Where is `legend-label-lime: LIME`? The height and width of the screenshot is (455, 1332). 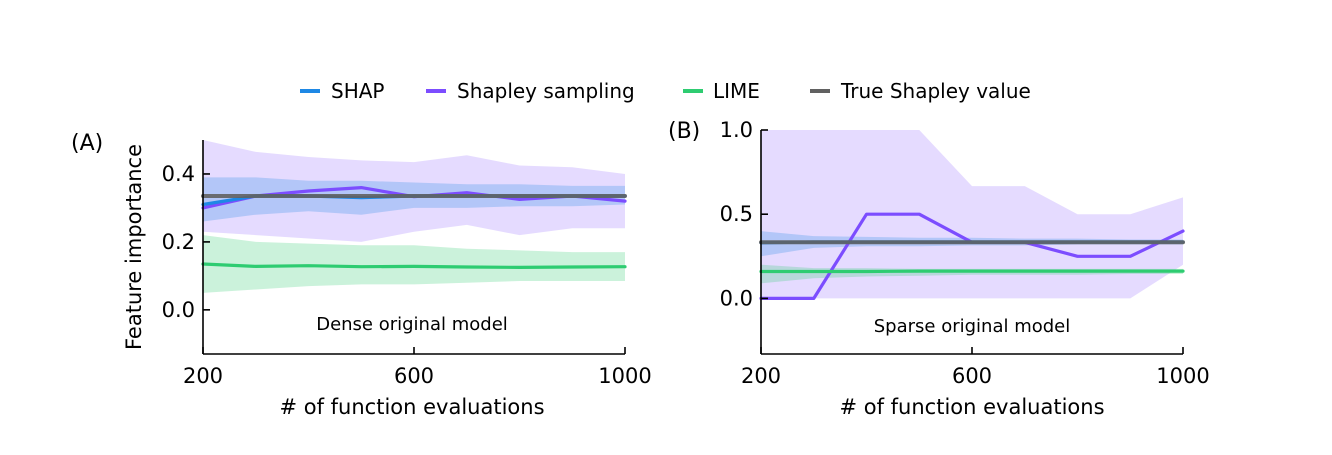 legend-label-lime: LIME is located at coordinates (736, 91).